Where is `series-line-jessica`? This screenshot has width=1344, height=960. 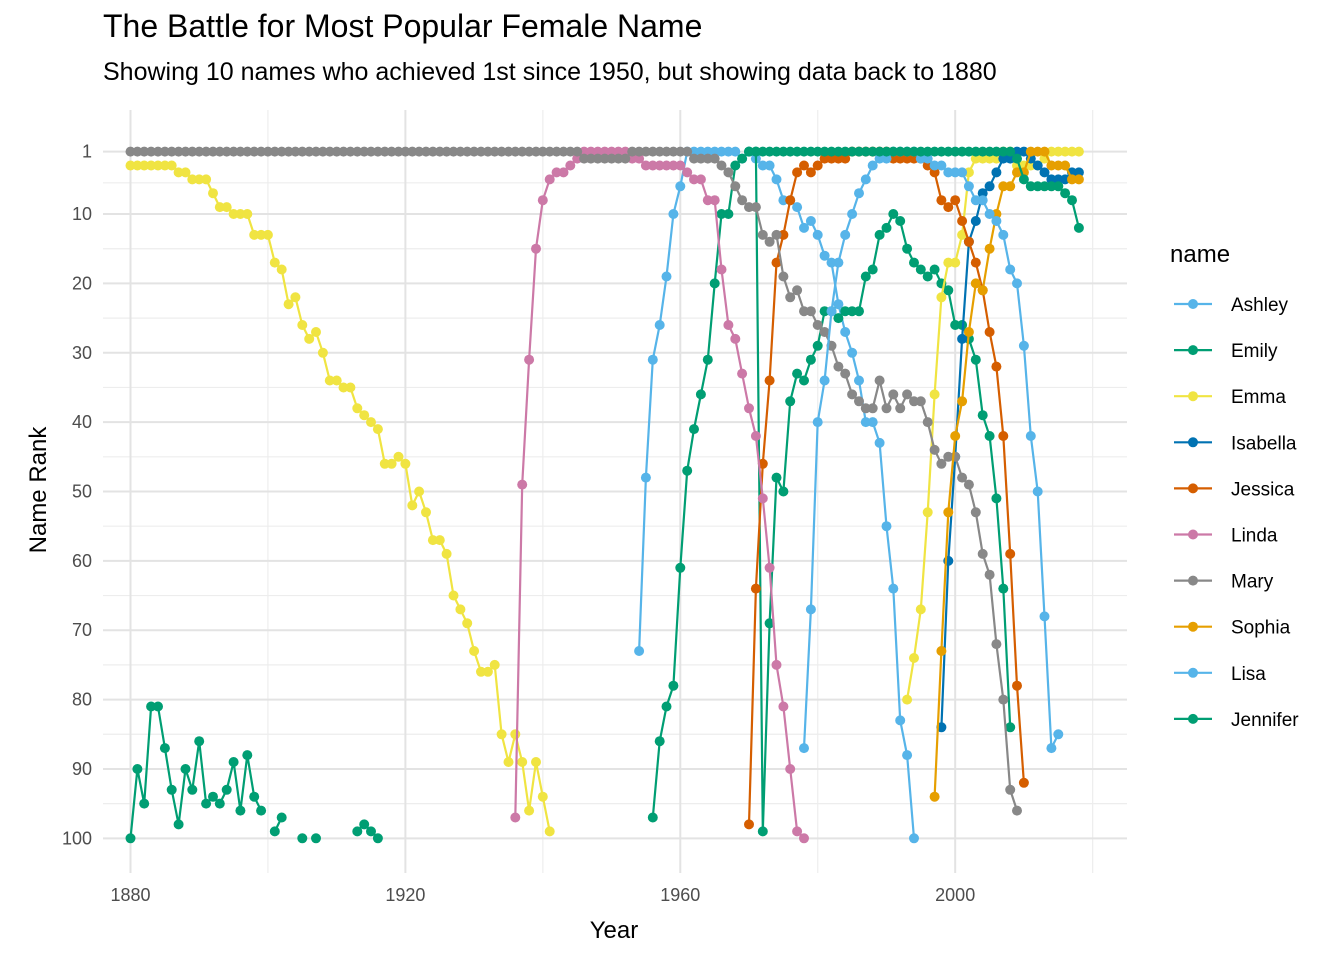 series-line-jessica is located at coordinates (886, 487).